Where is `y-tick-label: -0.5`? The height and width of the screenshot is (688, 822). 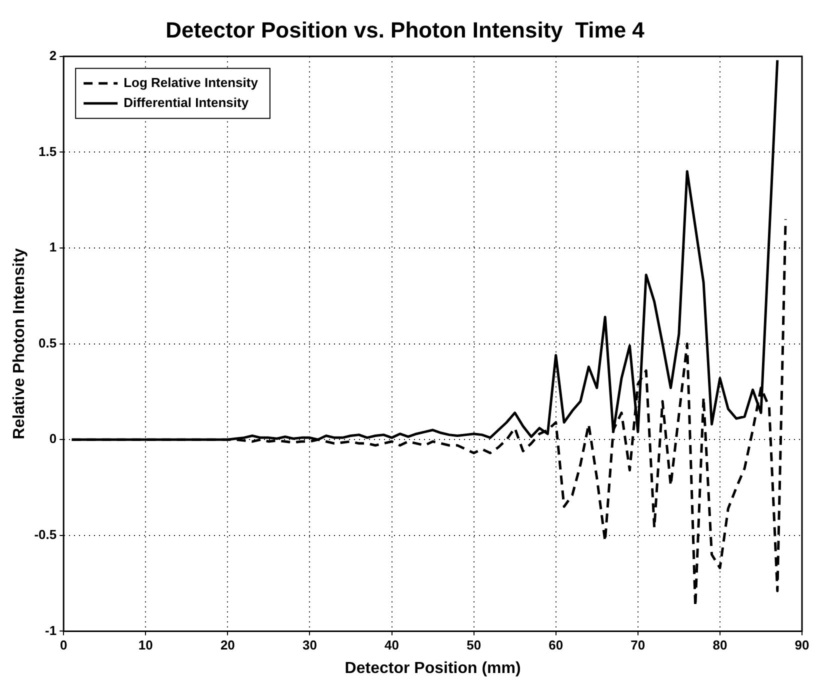
y-tick-label: -0.5 is located at coordinates (45, 534).